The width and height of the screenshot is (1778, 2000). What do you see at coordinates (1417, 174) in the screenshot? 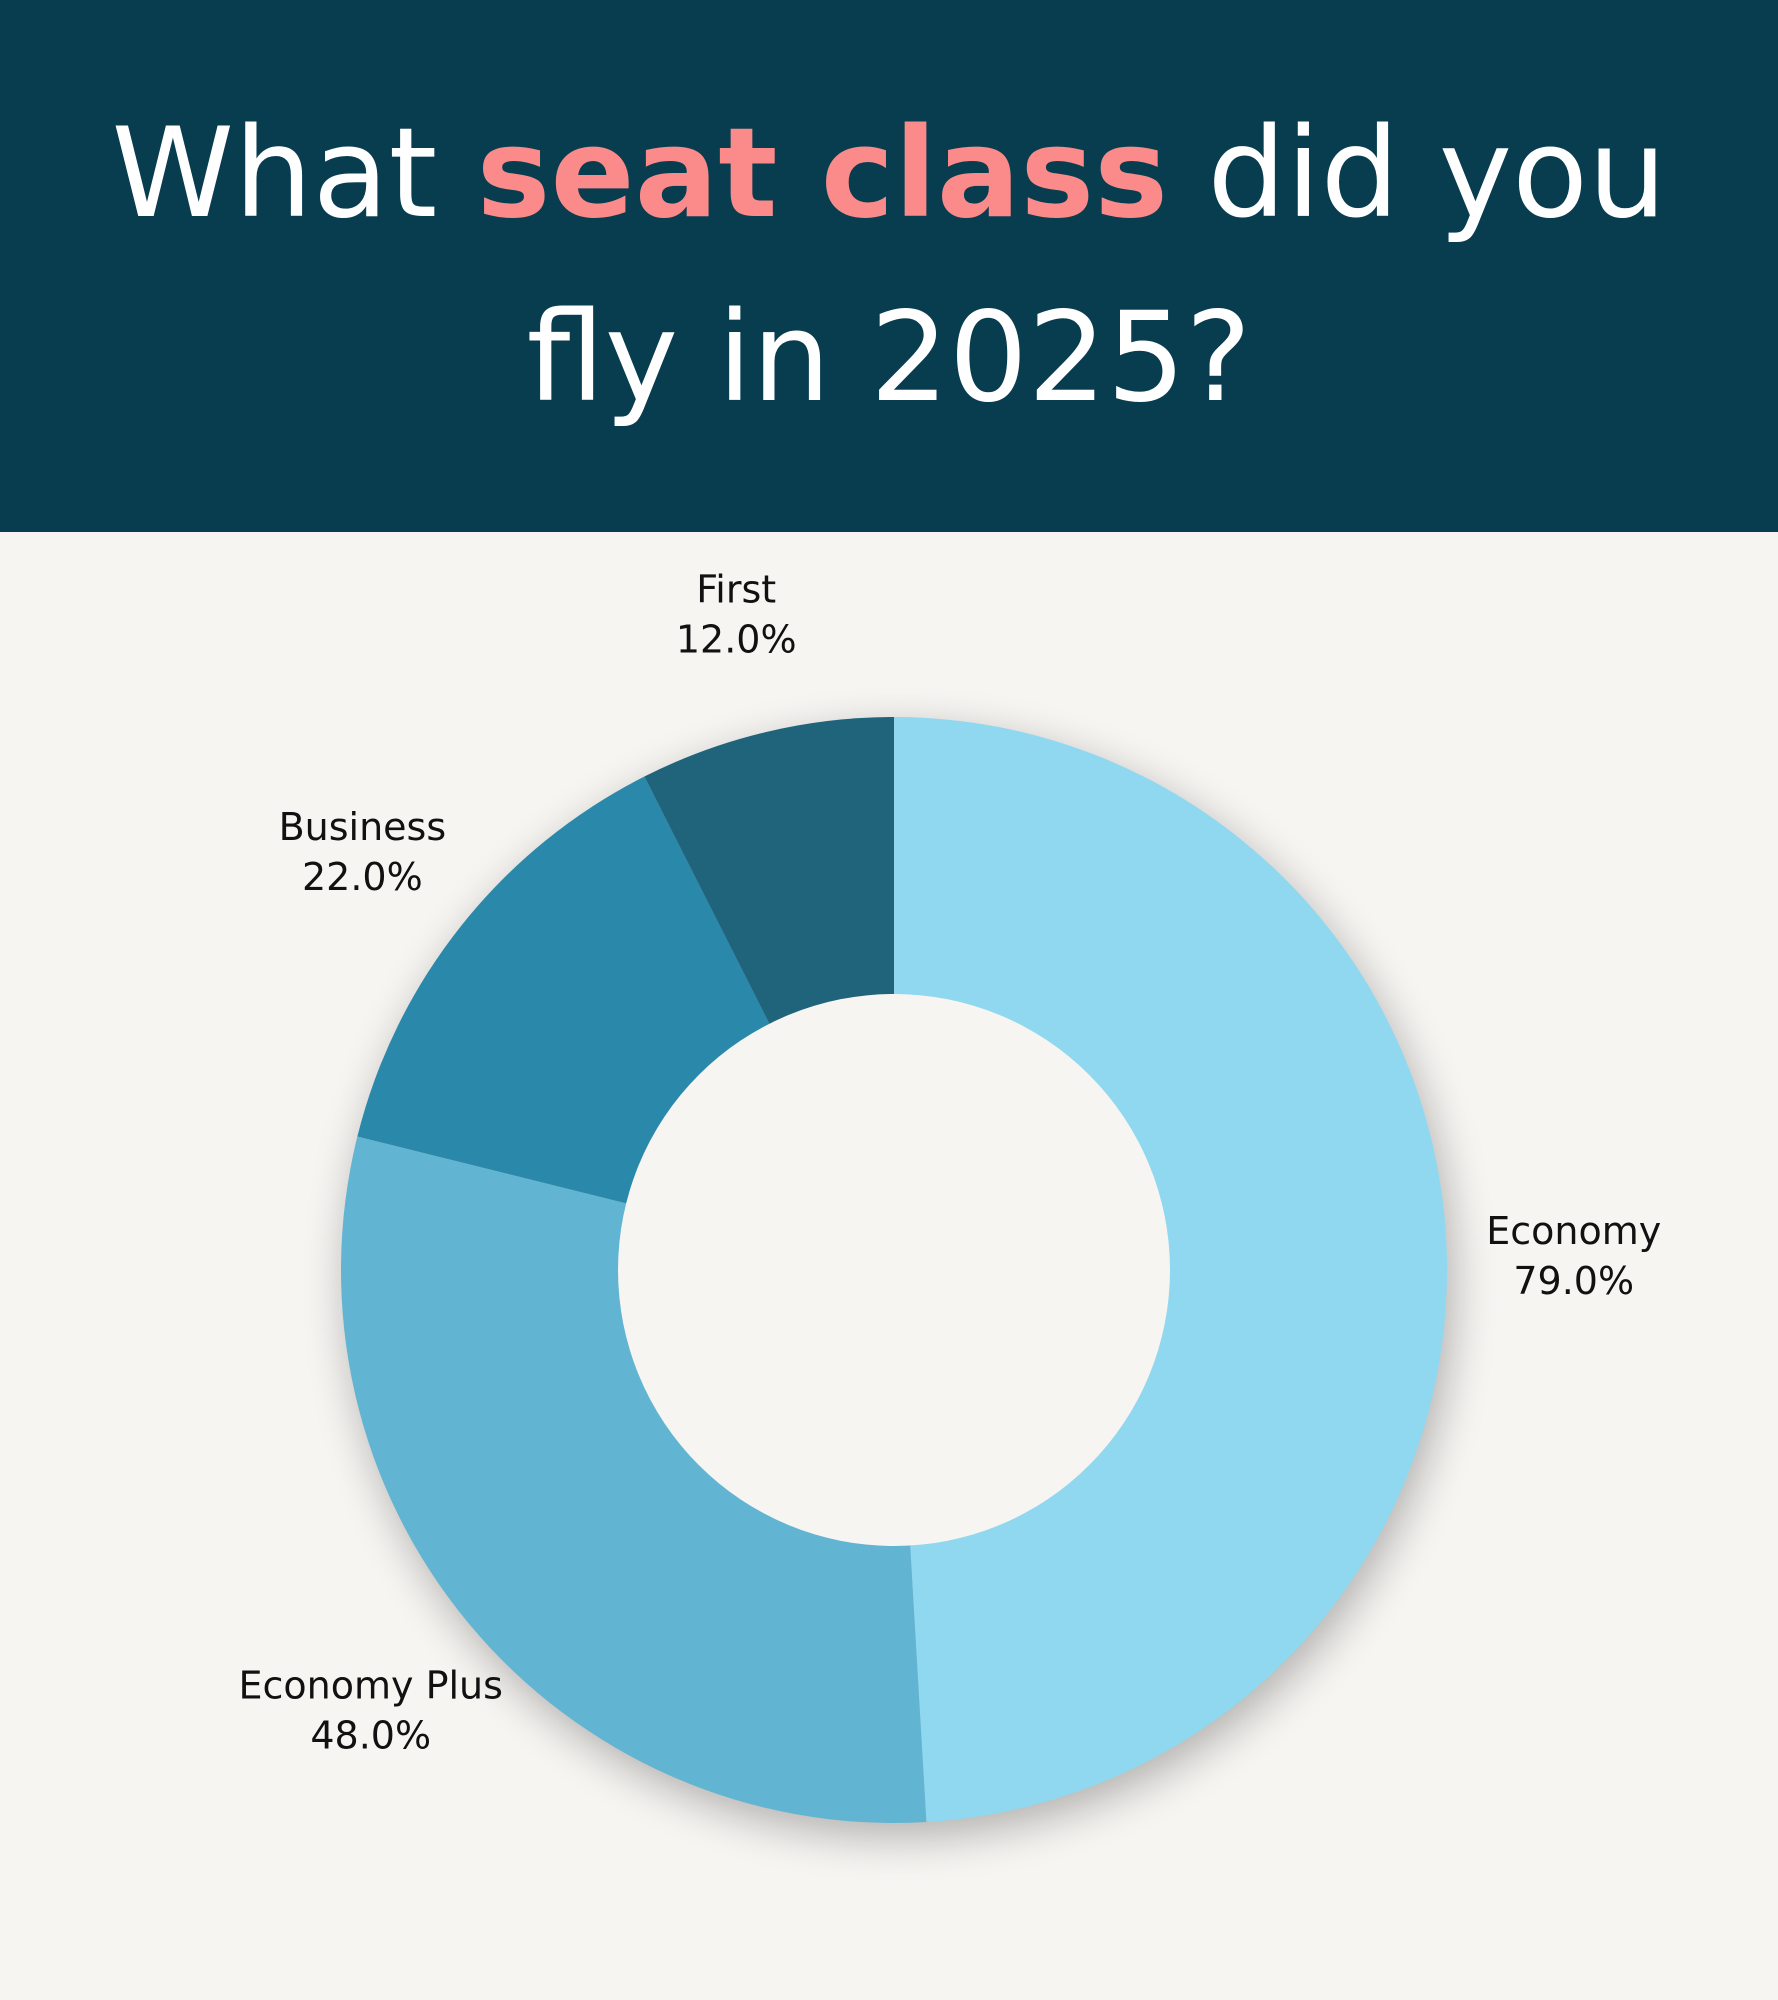
I see `title-text-after: did you` at bounding box center [1417, 174].